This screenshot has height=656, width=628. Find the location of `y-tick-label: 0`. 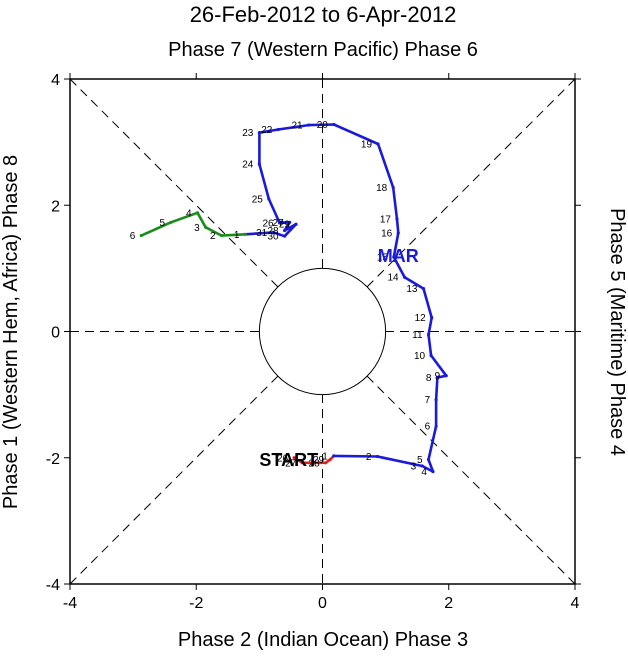

y-tick-label: 0 is located at coordinates (55, 333).